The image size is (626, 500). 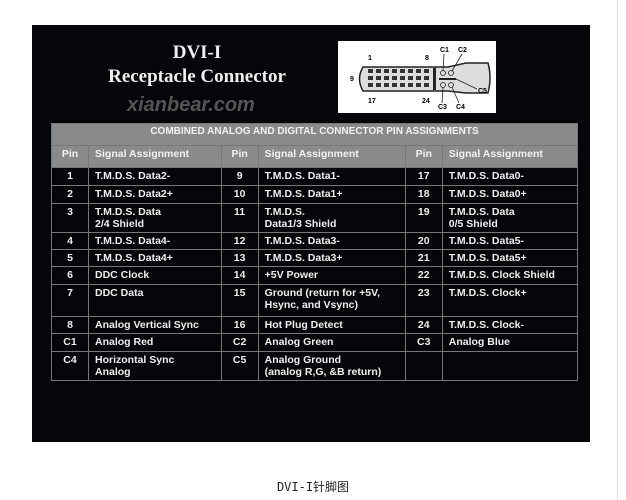 I want to click on pin-cell: 17, so click(x=423, y=176).